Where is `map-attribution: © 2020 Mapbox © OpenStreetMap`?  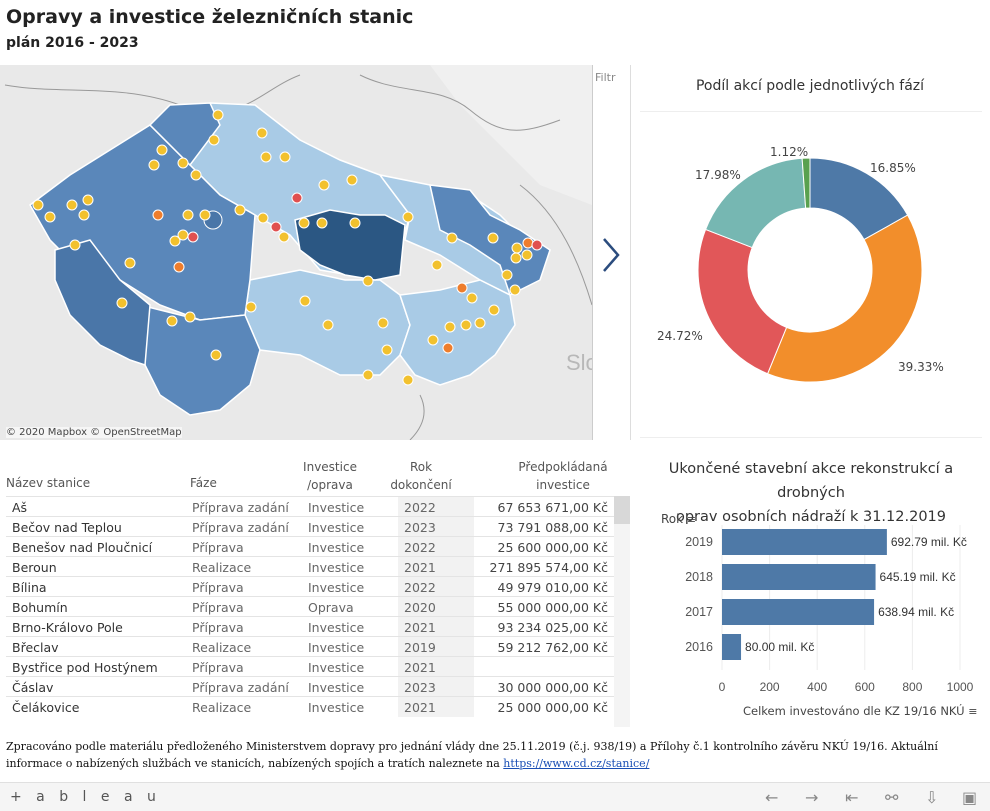 map-attribution: © 2020 Mapbox © OpenStreetMap is located at coordinates (94, 432).